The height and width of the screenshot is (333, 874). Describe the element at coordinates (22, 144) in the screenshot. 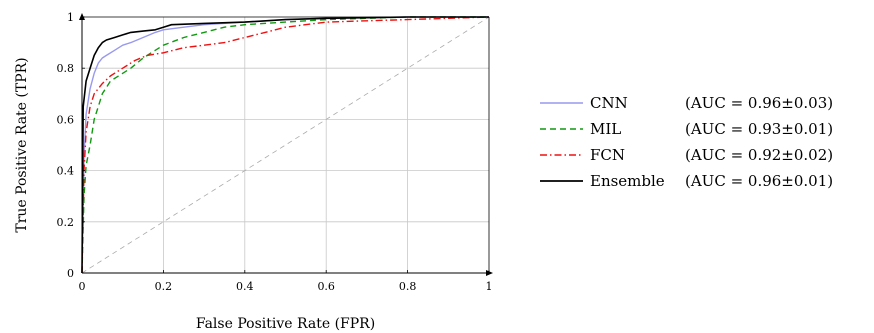

I see `y-axis-title: True Positive Rate (TPR)` at that location.